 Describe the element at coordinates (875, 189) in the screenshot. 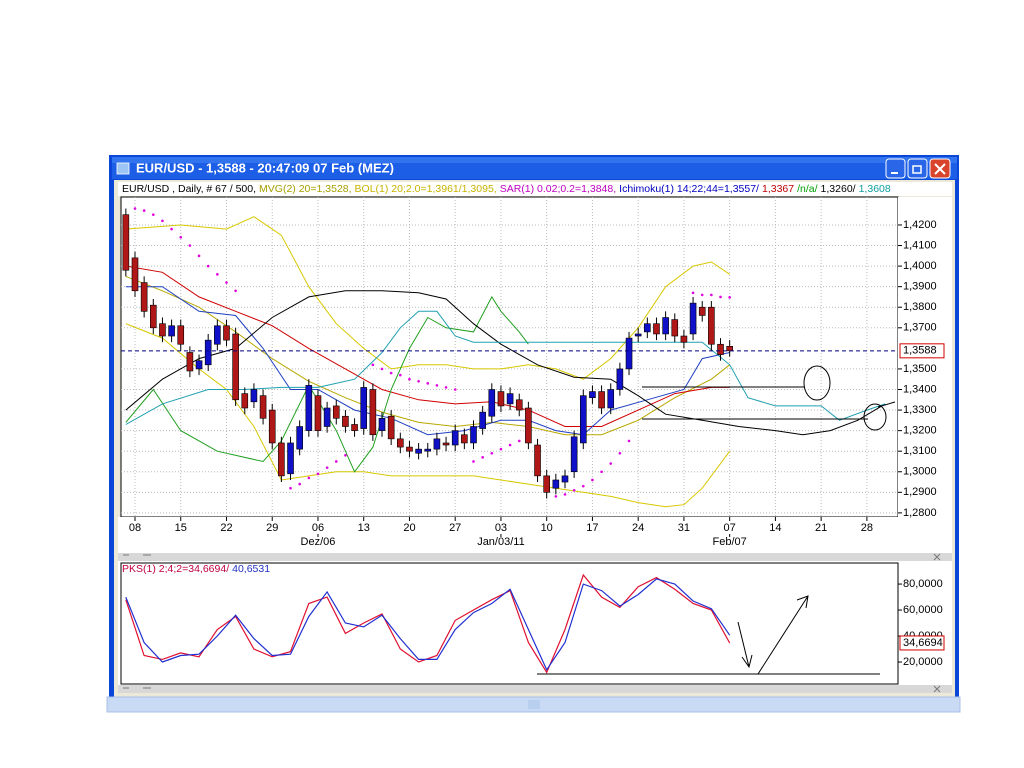

I see `indicator-info-part: 1,3608` at that location.